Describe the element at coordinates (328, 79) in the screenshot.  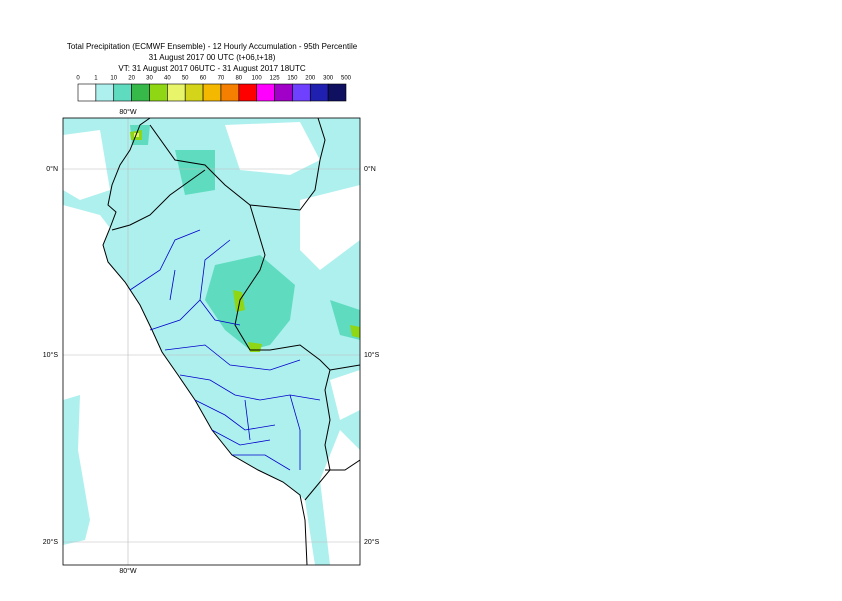
I see `legend-label: 300` at that location.